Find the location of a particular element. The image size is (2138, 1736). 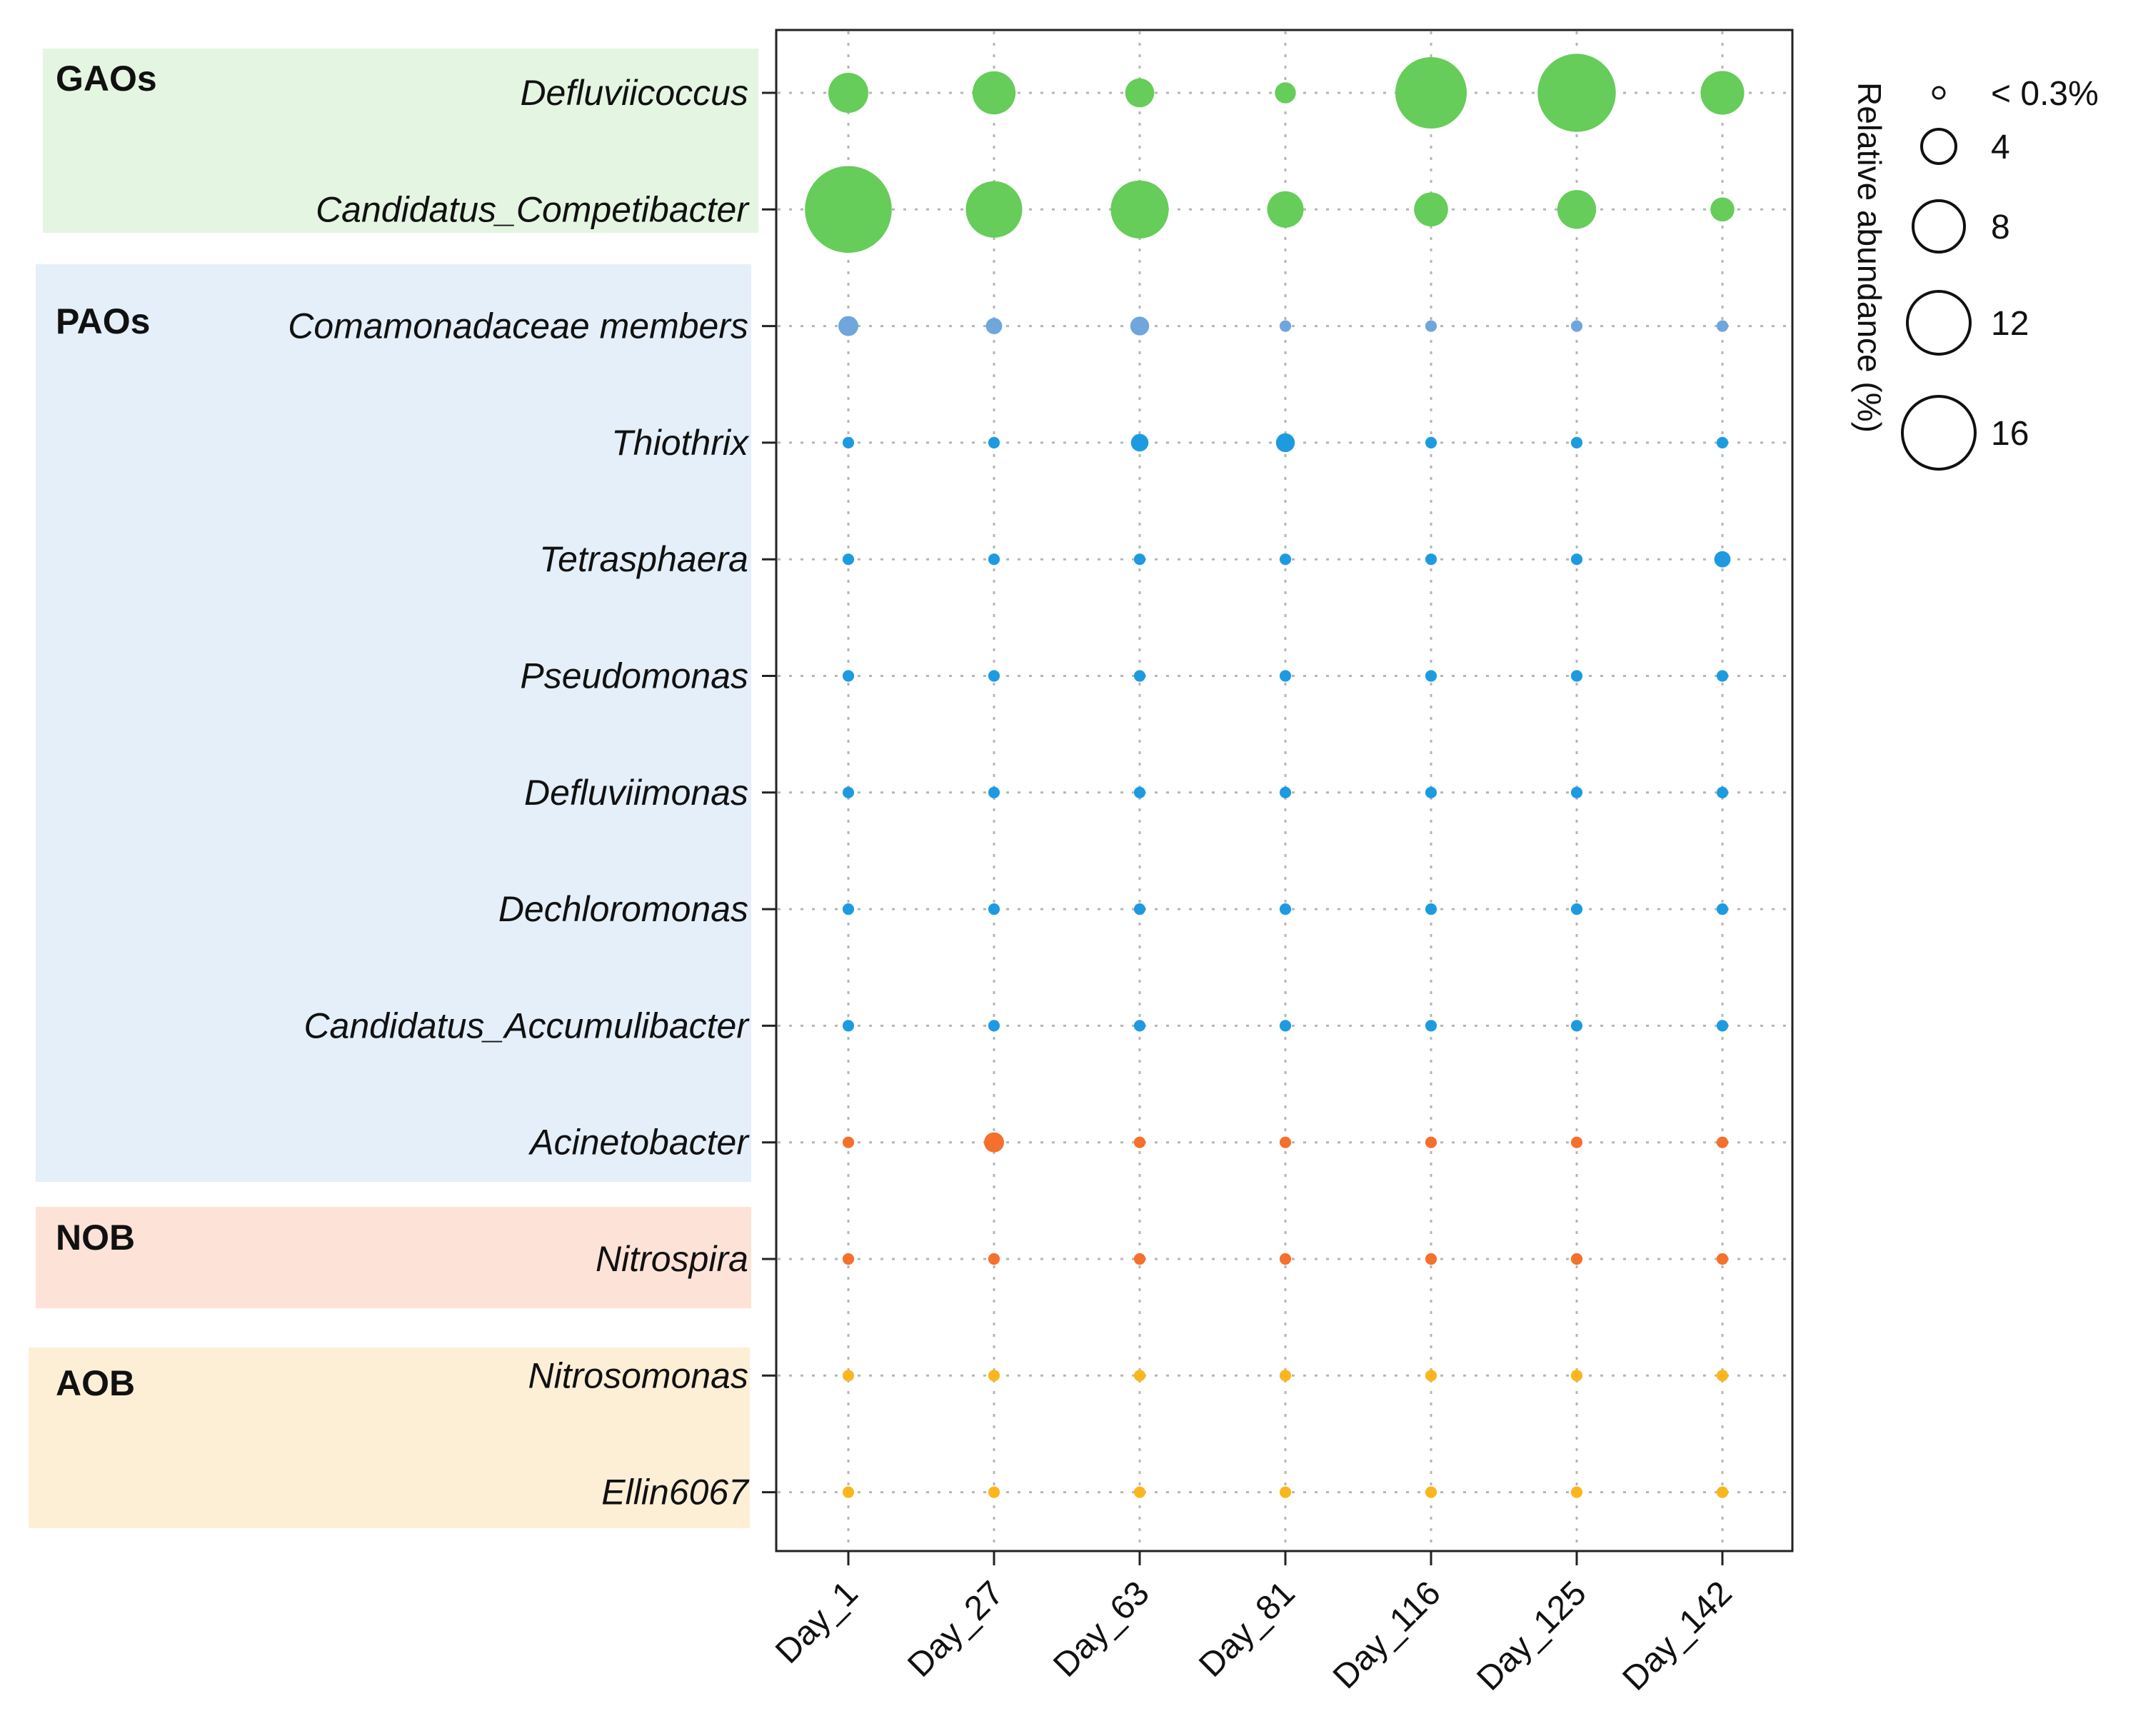

legend-label-4: 4 is located at coordinates (2000, 147).